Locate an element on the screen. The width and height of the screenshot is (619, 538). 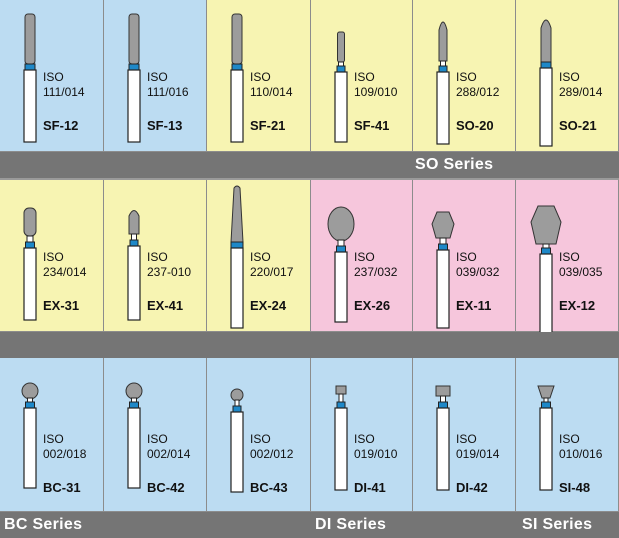
bur-card-ex-26: ISO 237/032 EX-26 is located at coordinates (362, 256).